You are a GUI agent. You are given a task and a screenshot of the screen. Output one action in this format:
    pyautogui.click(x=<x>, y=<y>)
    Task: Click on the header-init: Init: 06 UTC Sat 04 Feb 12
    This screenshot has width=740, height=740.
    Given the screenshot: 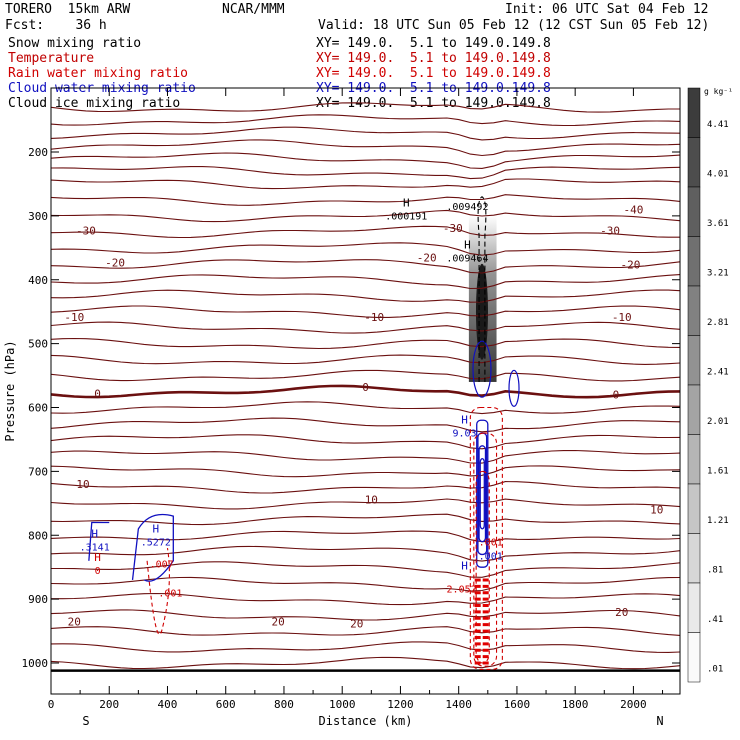 What is the action you would take?
    pyautogui.click(x=607, y=9)
    